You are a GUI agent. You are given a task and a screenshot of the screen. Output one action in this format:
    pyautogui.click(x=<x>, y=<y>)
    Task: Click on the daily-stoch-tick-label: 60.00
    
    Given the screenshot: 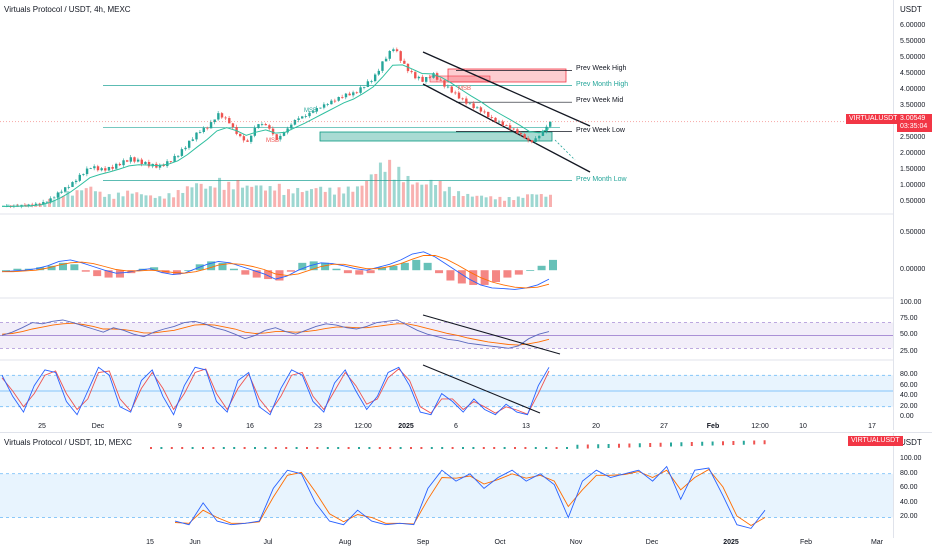 What is the action you would take?
    pyautogui.click(x=909, y=488)
    